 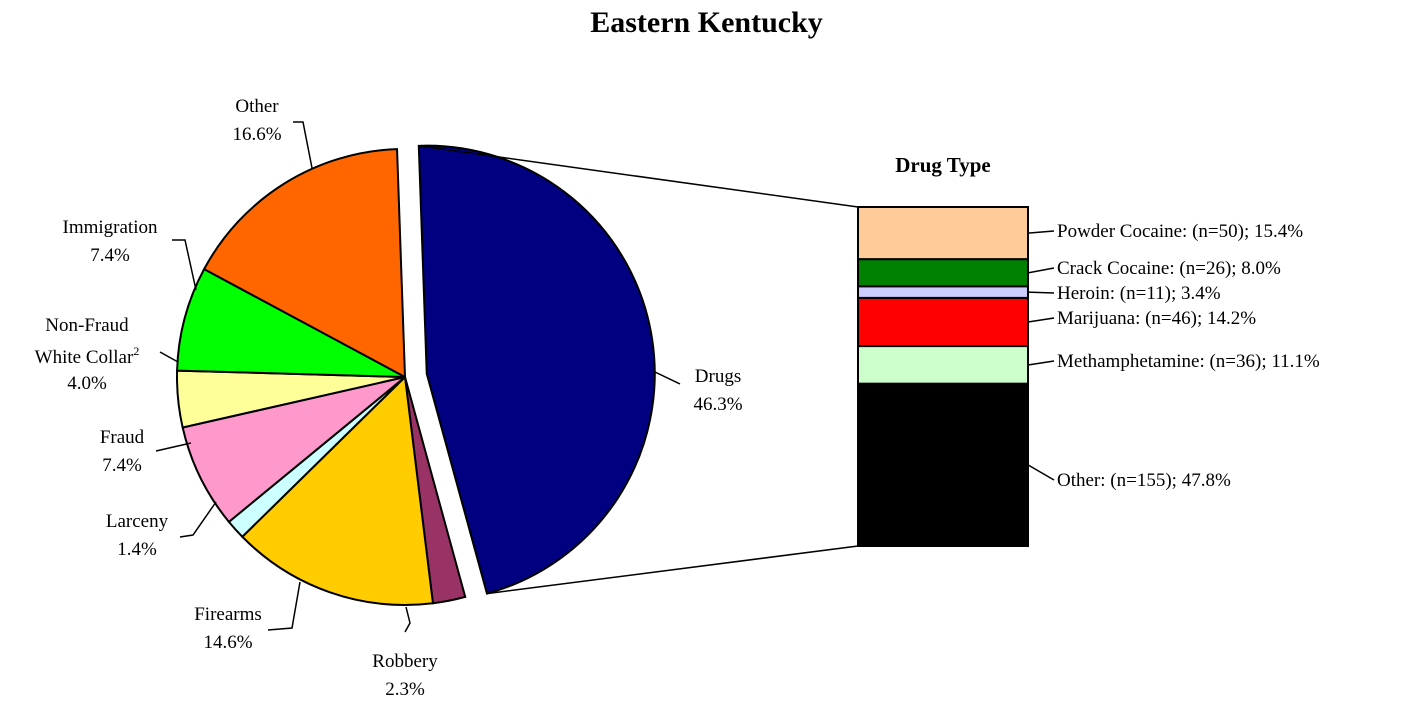 I want to click on pie-slice-fraud, so click(x=293, y=450).